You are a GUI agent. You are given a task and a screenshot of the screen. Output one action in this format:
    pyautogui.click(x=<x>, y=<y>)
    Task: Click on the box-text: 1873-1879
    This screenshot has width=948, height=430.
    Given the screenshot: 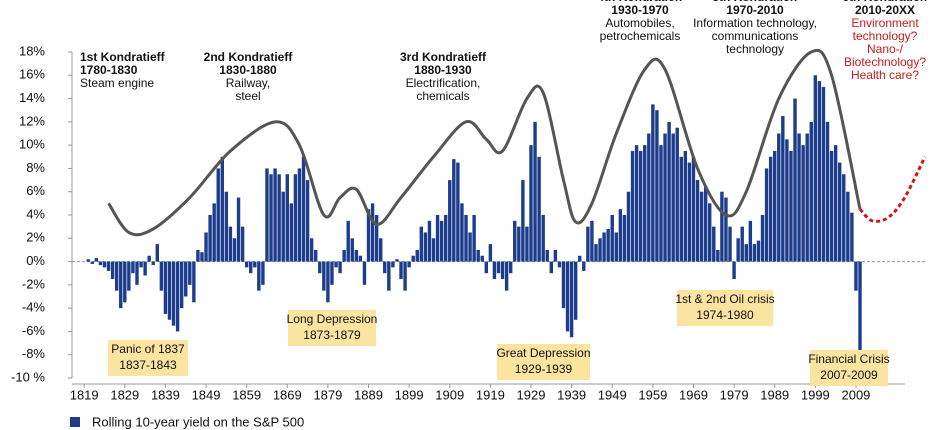 What is the action you would take?
    pyautogui.click(x=332, y=335)
    